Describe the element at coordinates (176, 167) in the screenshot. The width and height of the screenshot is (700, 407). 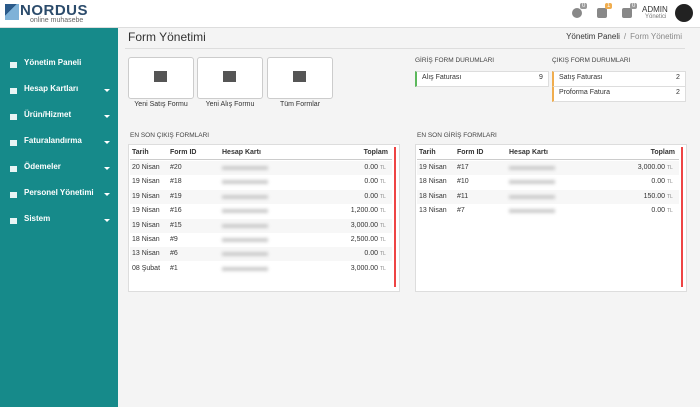
I see `cell-id: #20` at that location.